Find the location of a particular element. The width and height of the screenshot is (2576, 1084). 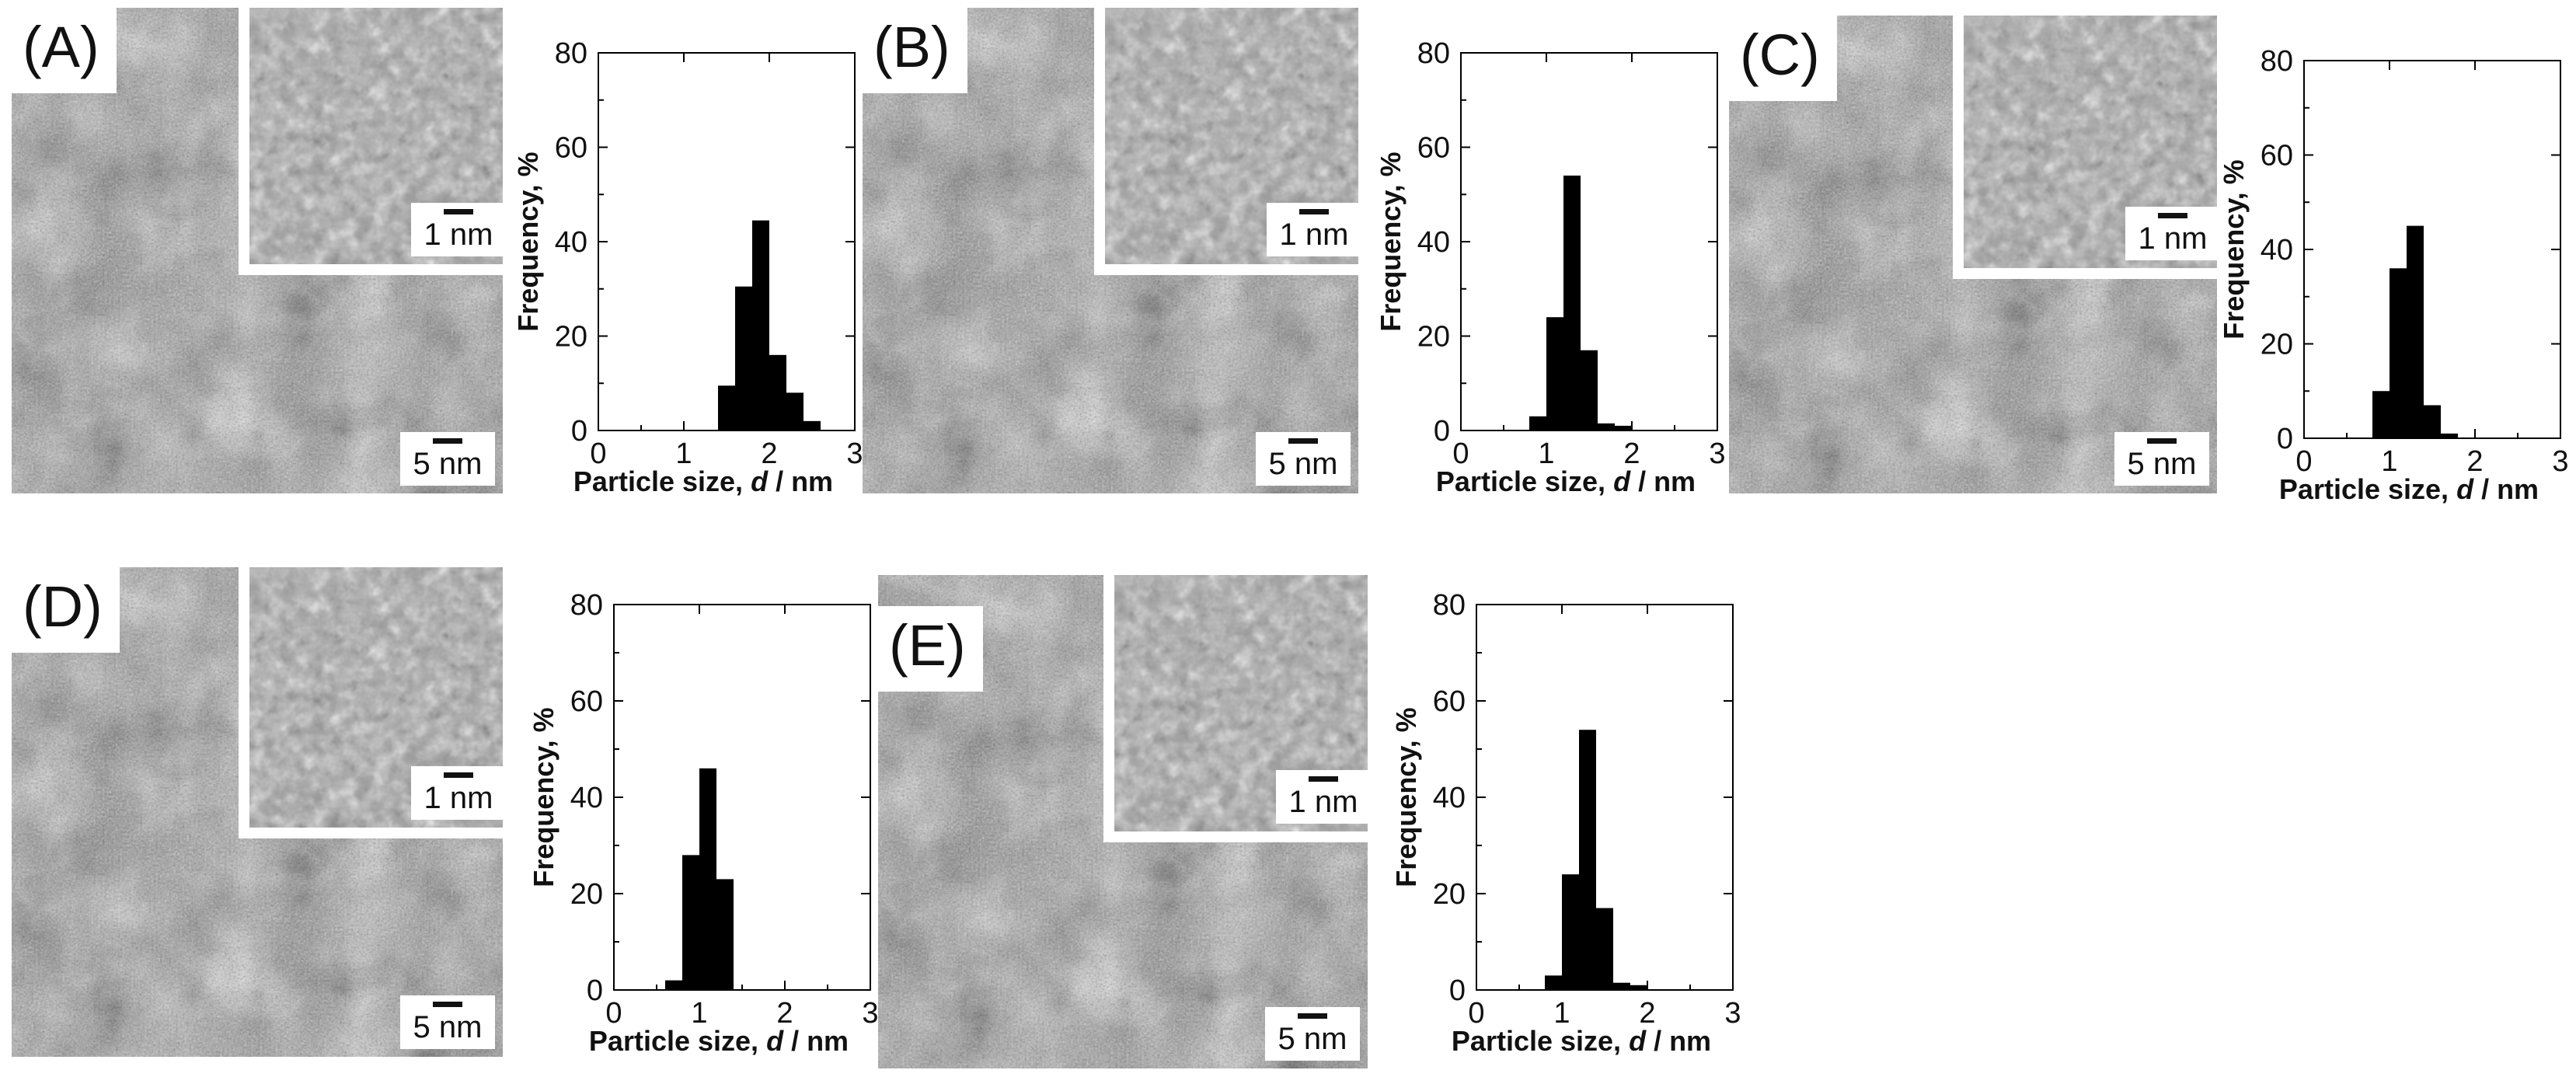

tem-inset-c: 1 nm is located at coordinates (2085, 147).